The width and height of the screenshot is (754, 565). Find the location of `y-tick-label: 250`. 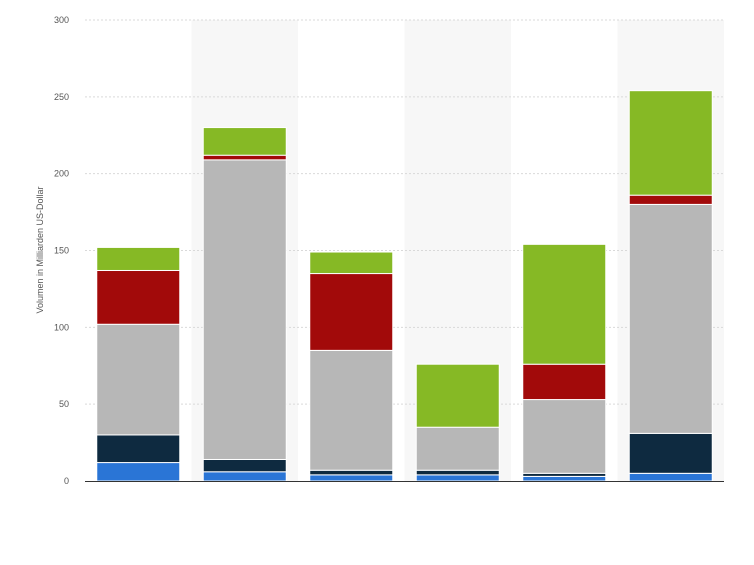

y-tick-label: 250 is located at coordinates (61, 97).